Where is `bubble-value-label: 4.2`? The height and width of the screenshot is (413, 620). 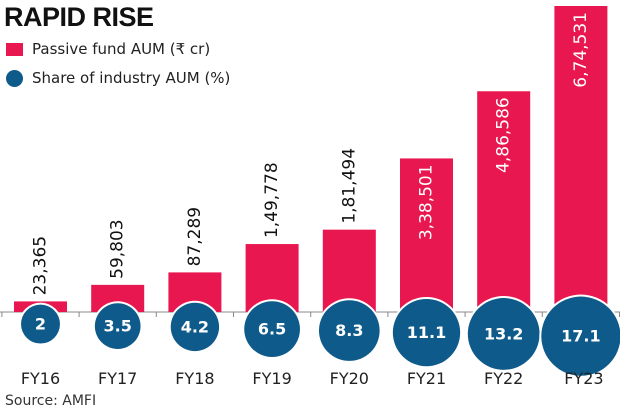 bubble-value-label: 4.2 is located at coordinates (195, 326).